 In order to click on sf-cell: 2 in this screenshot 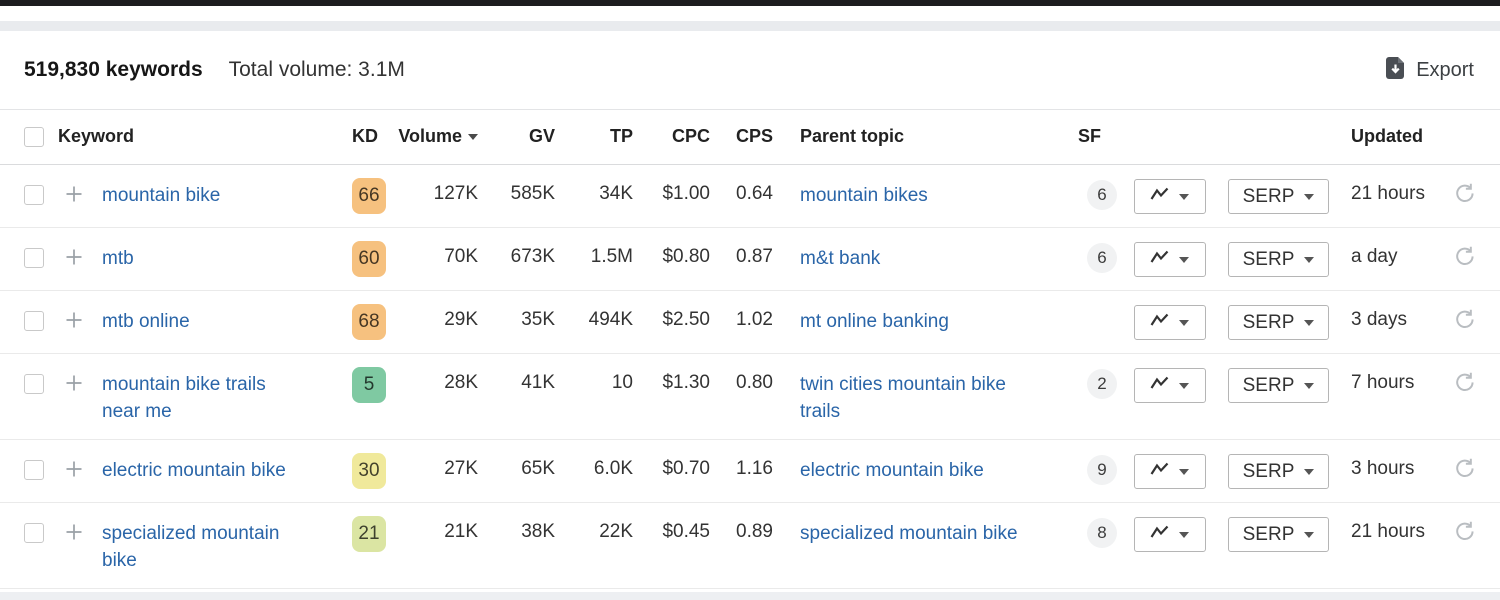, I will do `click(1102, 376)`.